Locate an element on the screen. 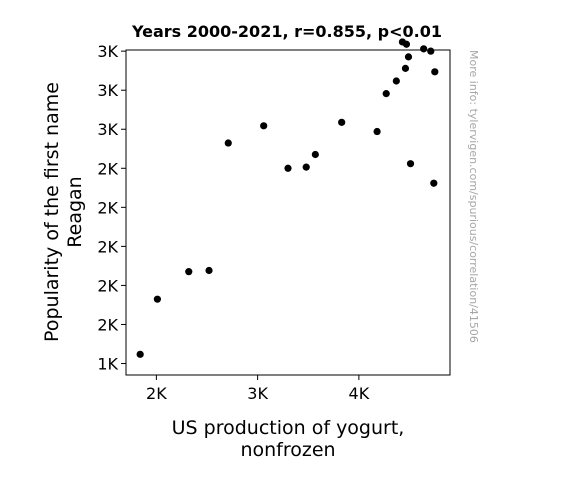  y-axis-label-line-1: Popularity of the first name is located at coordinates (52, 212).